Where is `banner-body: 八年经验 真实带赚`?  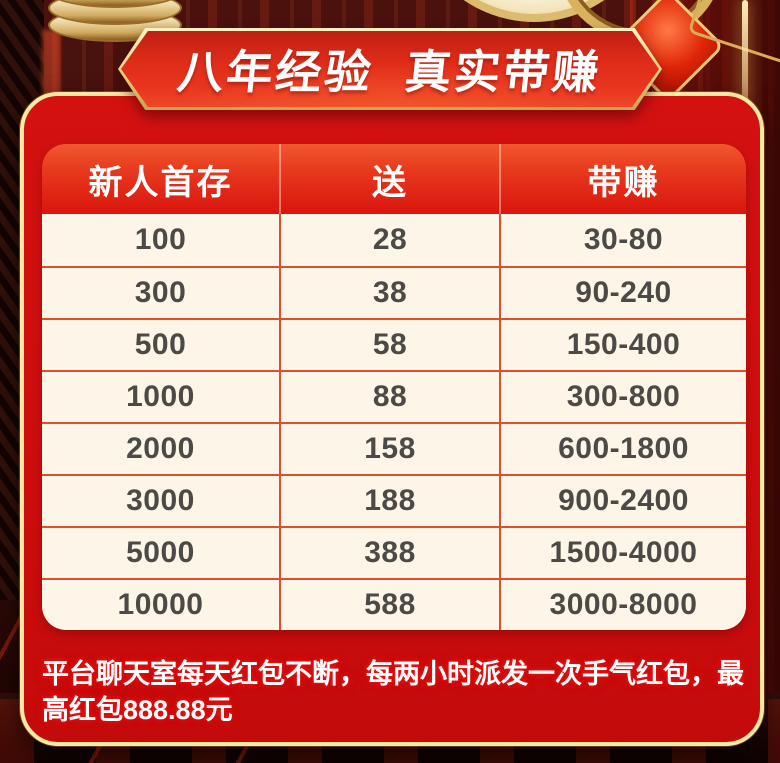
banner-body: 八年经验 真实带赚 is located at coordinates (390, 69).